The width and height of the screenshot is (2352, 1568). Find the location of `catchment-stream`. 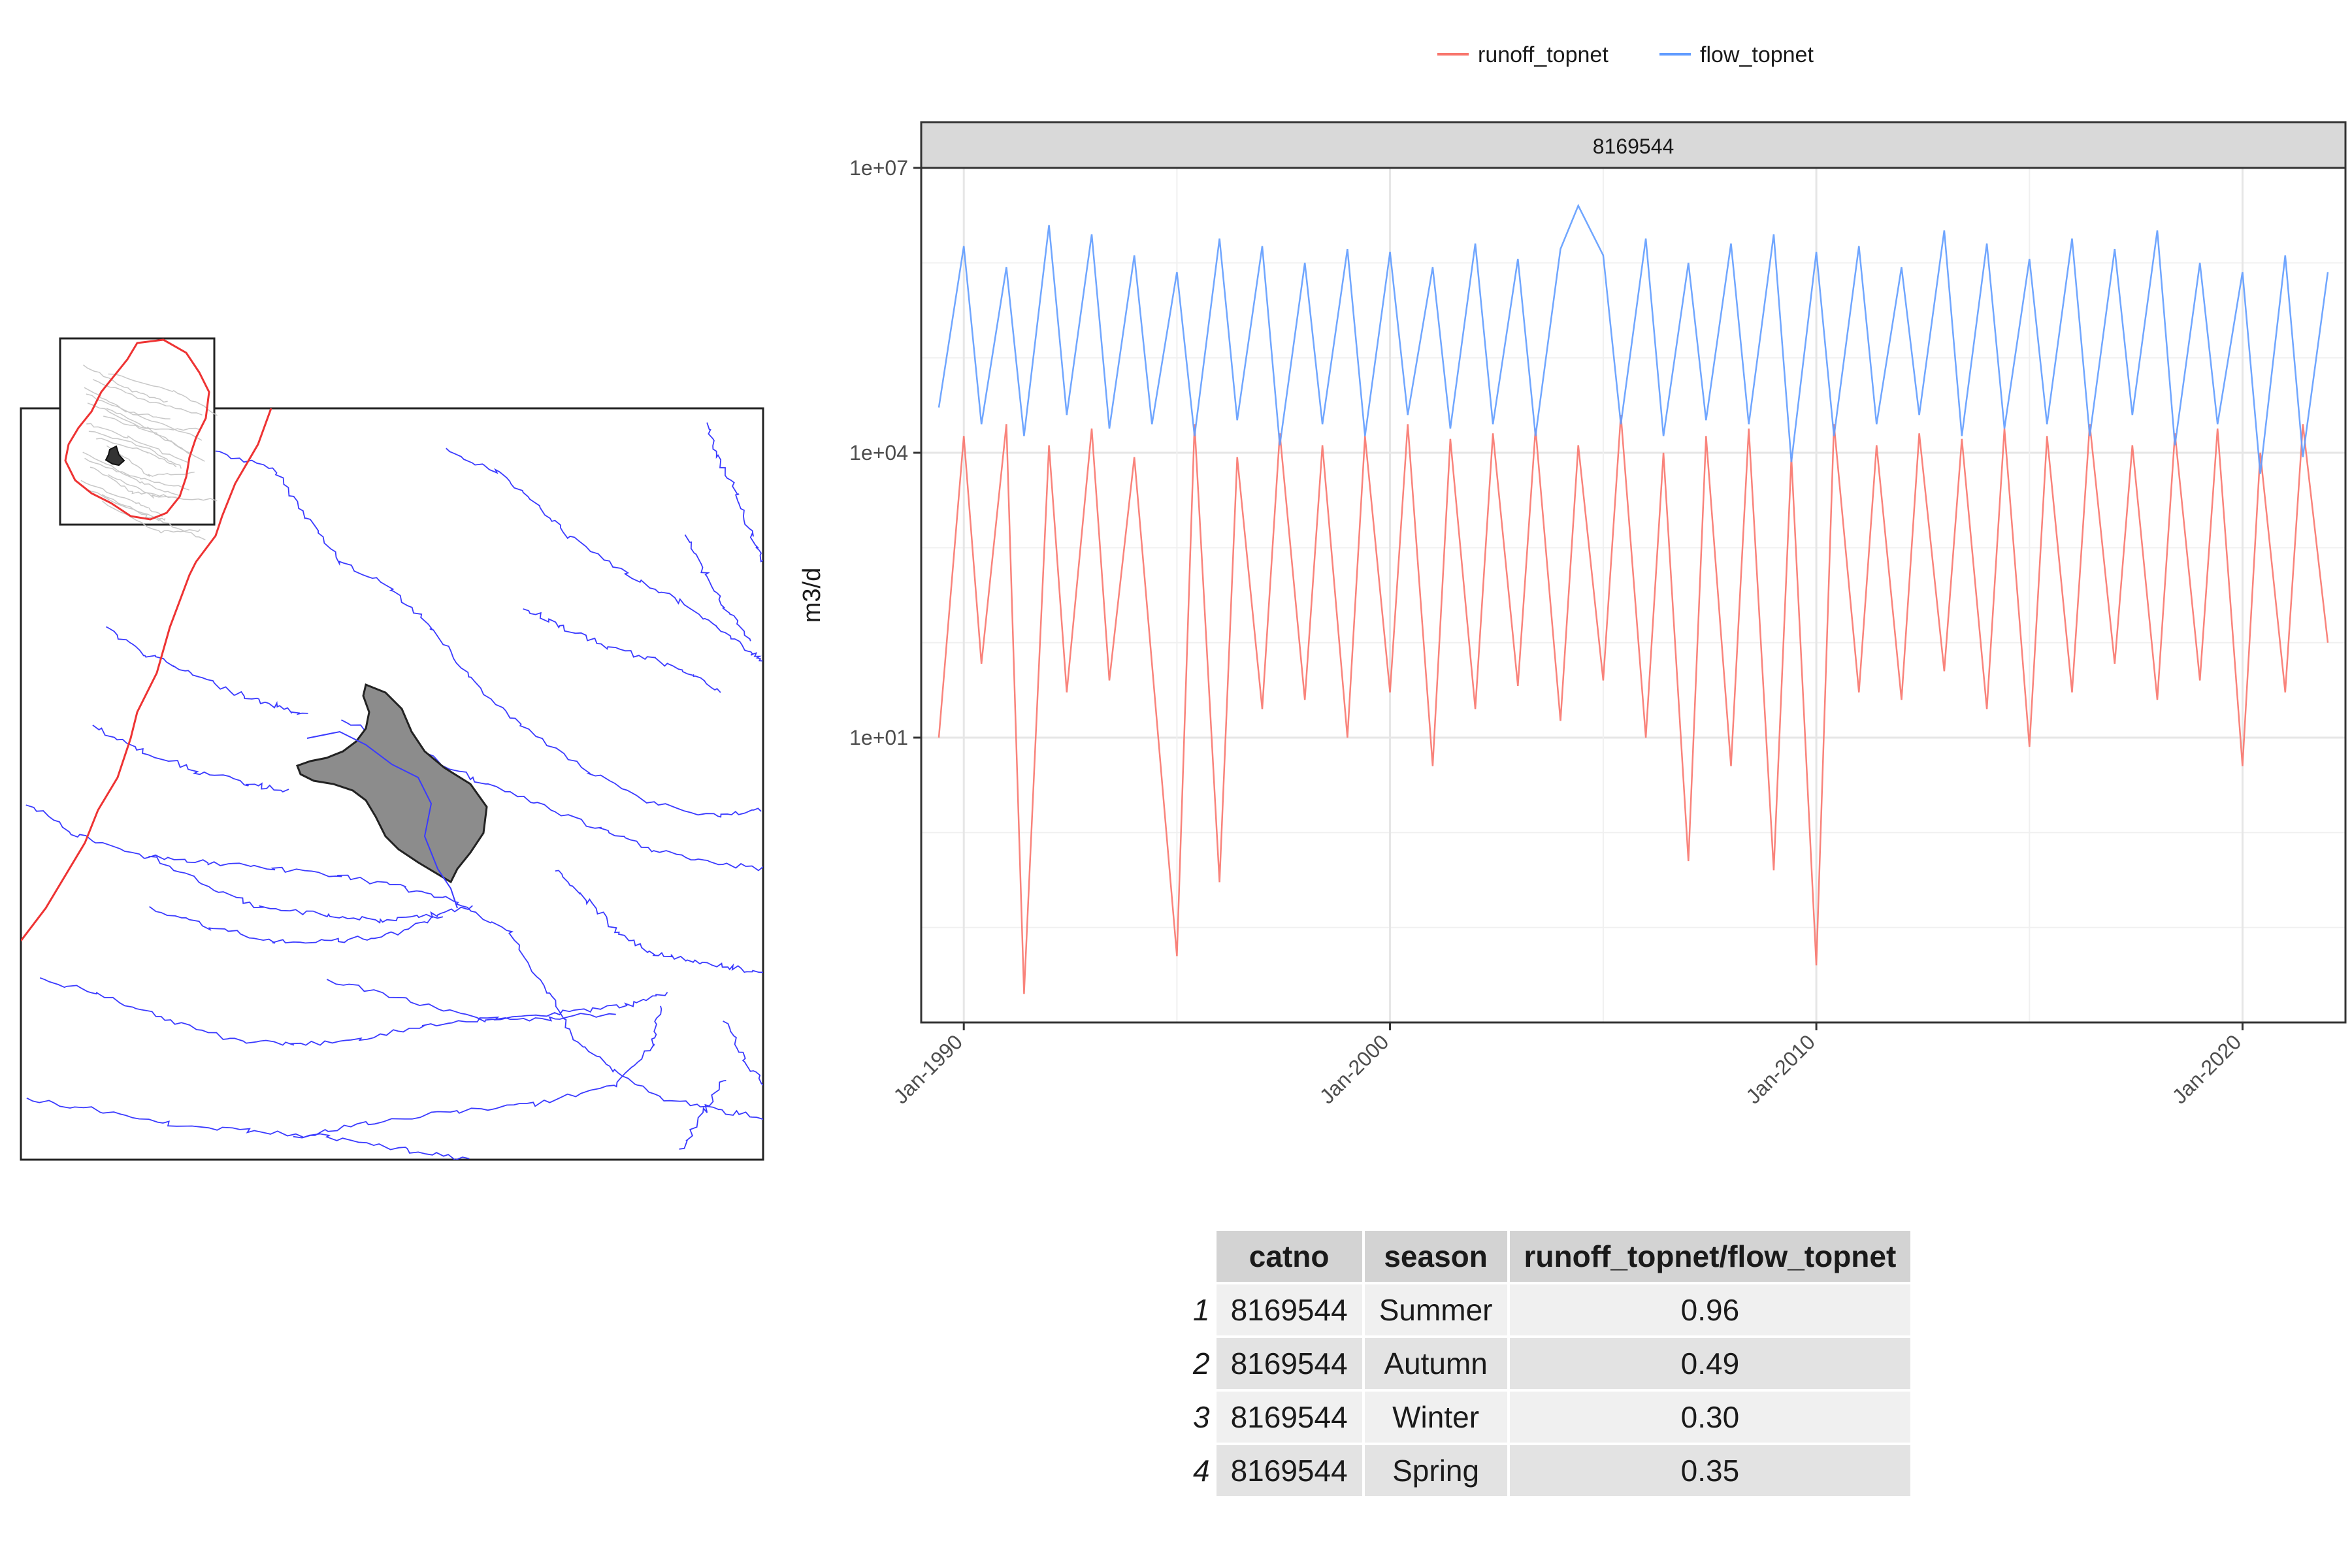

catchment-stream is located at coordinates (382, 819).